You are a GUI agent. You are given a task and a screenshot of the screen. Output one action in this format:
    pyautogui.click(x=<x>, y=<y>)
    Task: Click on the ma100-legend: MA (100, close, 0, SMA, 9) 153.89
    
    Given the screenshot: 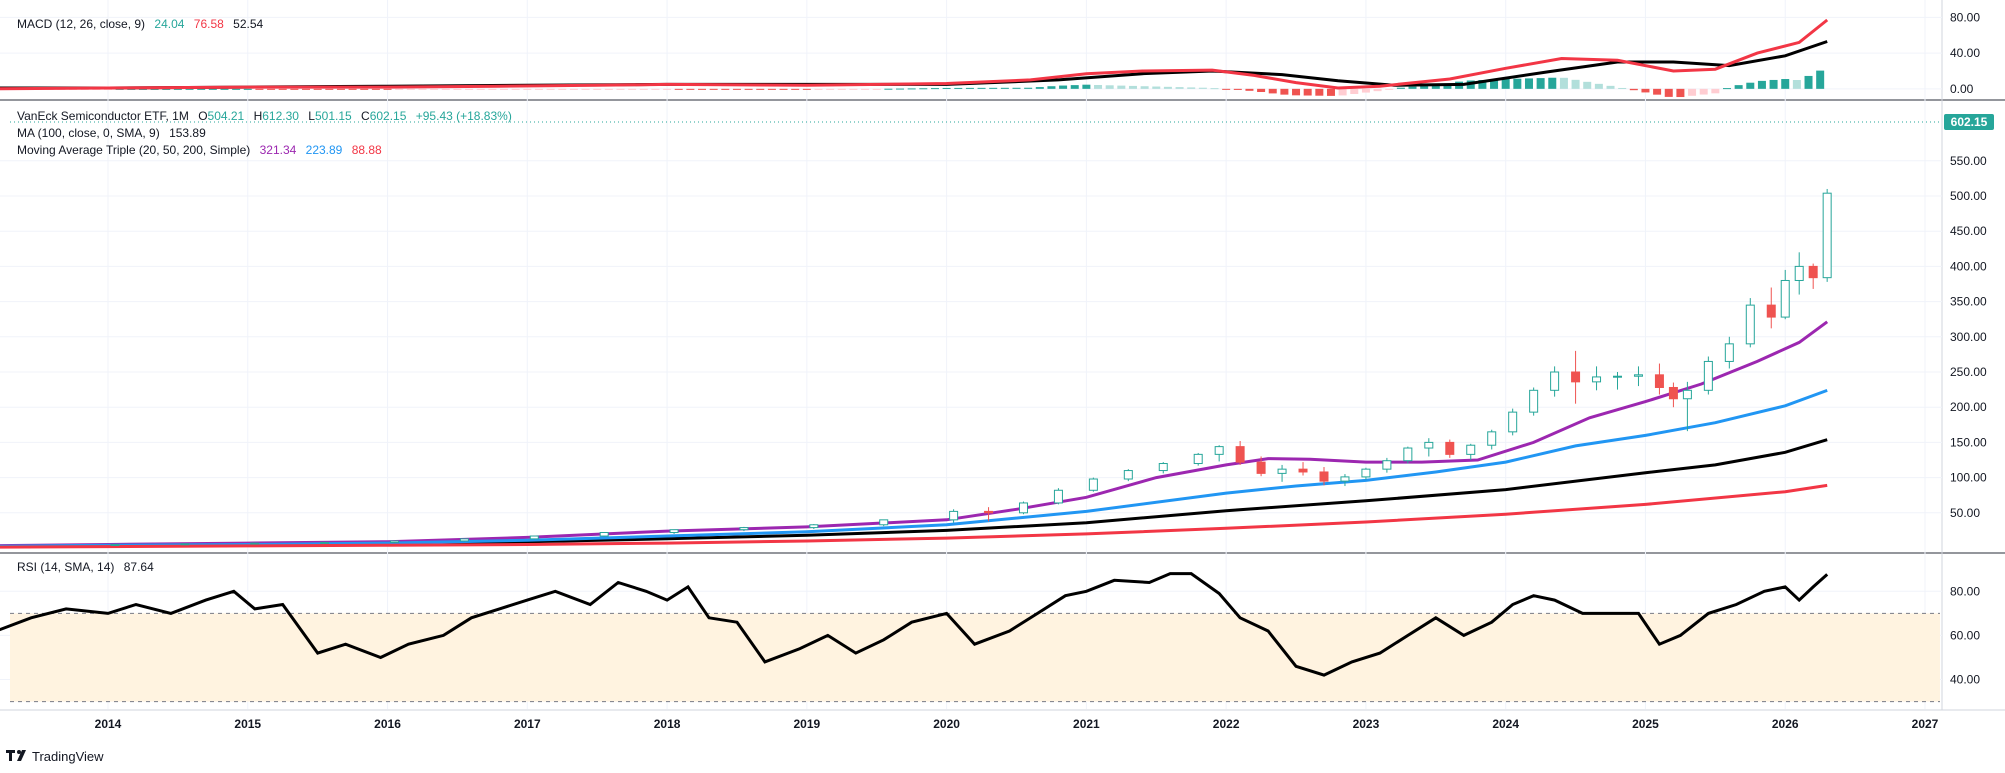 What is the action you would take?
    pyautogui.click(x=111, y=133)
    